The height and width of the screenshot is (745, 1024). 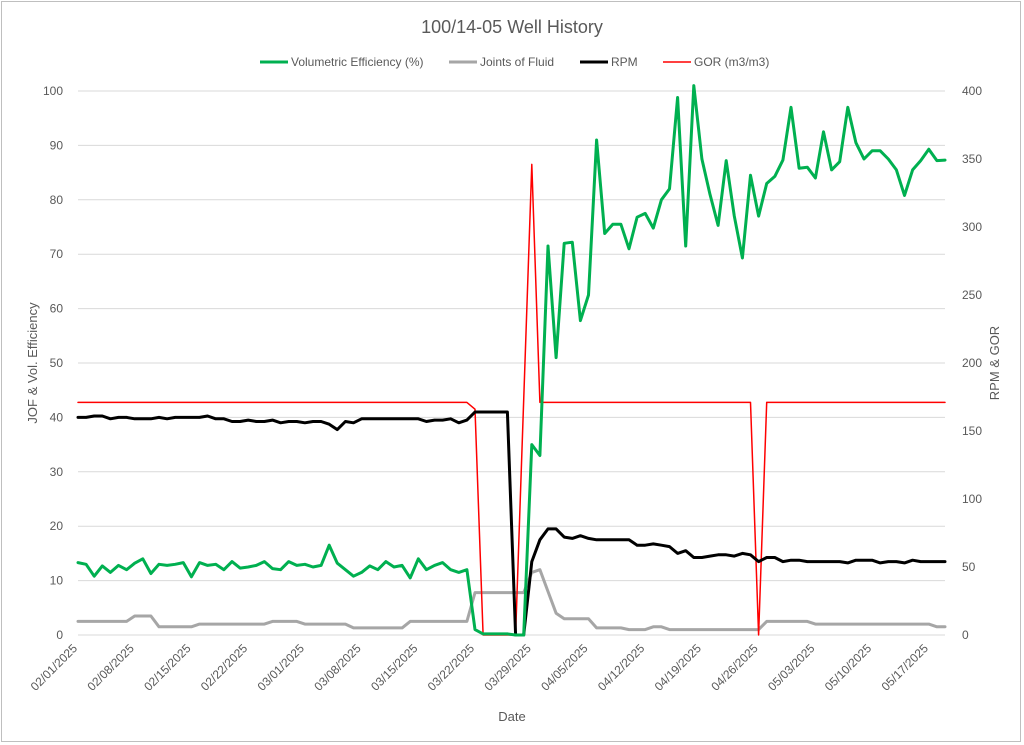 What do you see at coordinates (57, 145) in the screenshot?
I see `left-tick-label: 90` at bounding box center [57, 145].